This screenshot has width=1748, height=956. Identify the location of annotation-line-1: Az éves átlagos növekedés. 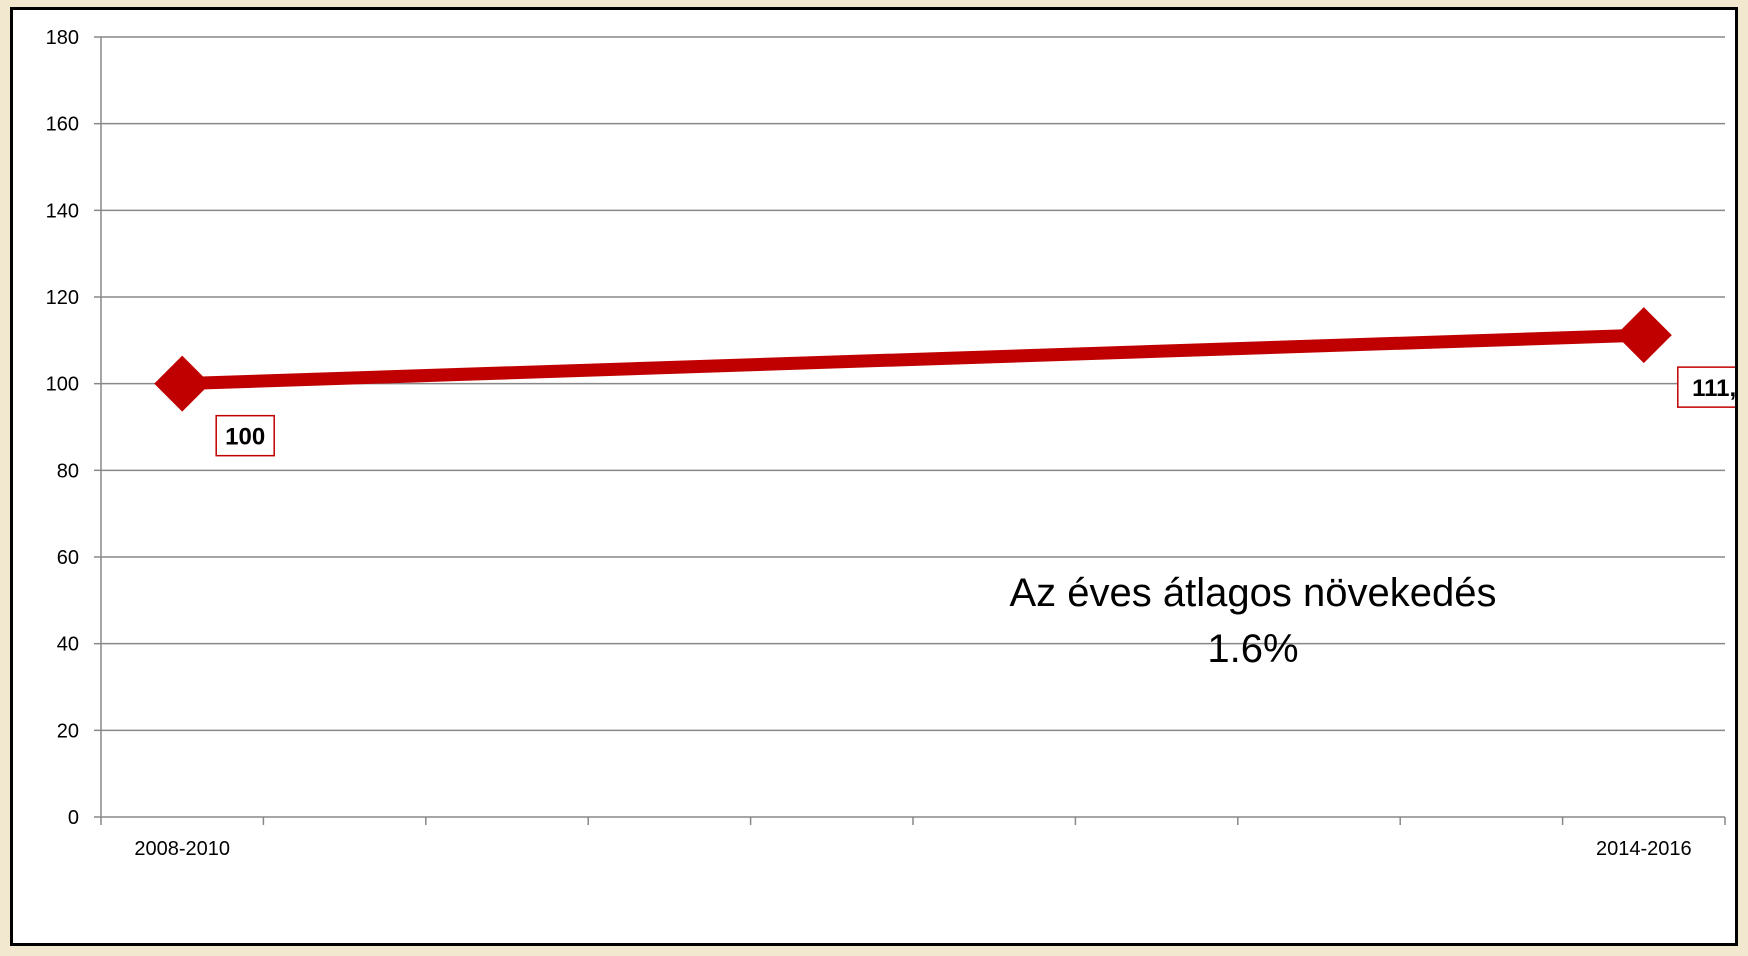
(1253, 593).